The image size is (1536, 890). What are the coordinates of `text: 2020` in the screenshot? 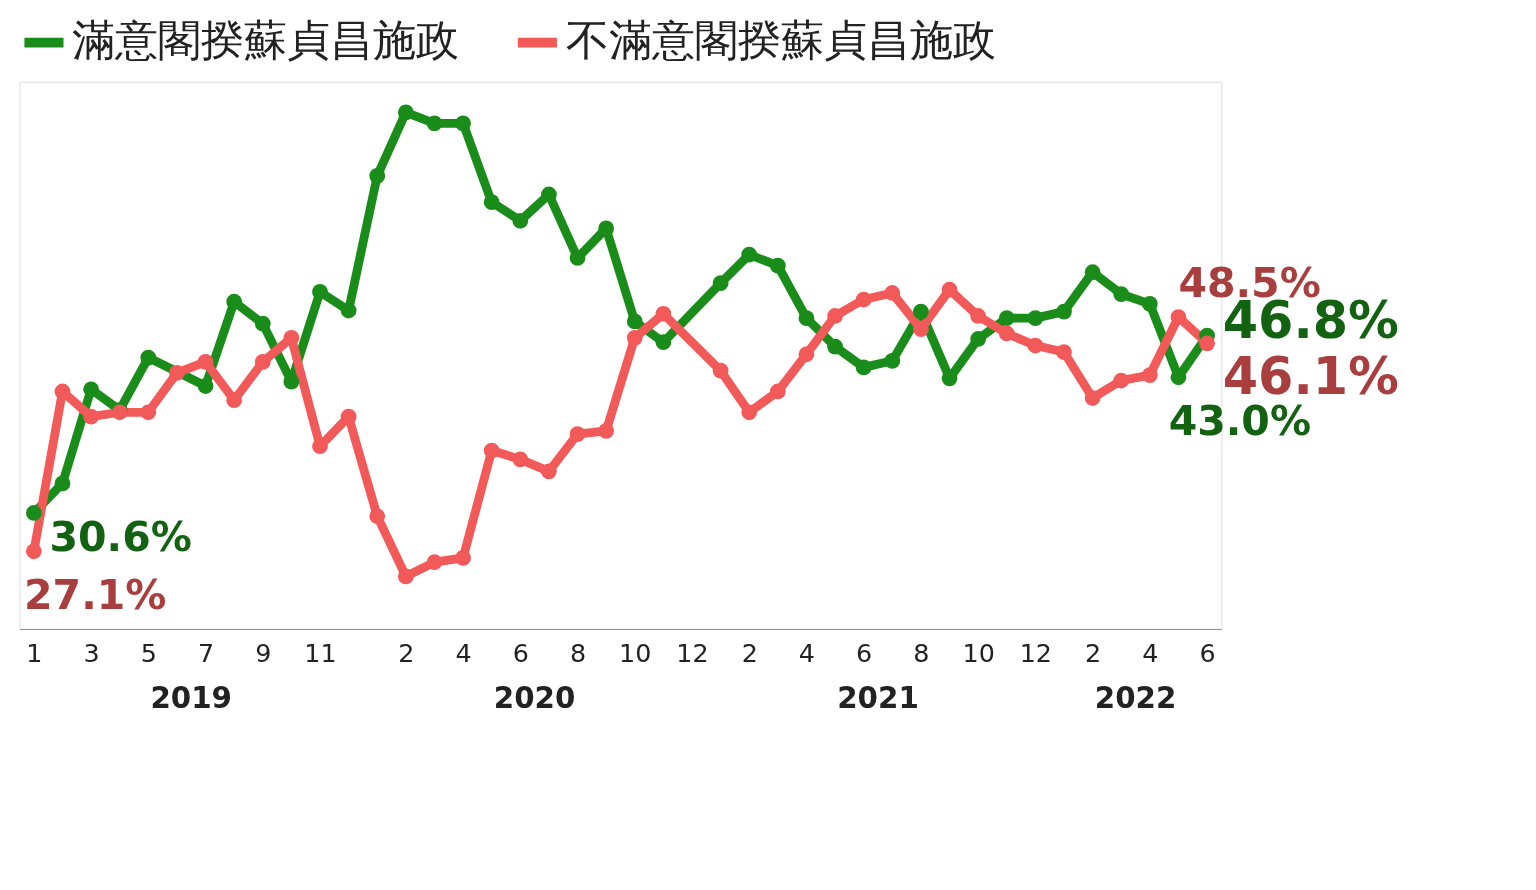 It's located at (534, 698).